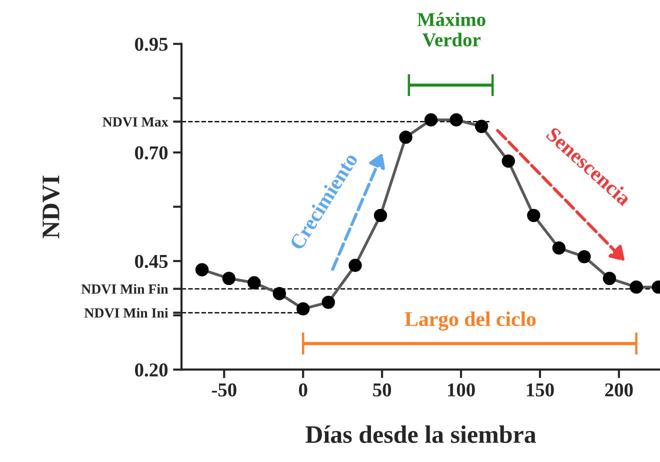 Image resolution: width=660 pixels, height=462 pixels. I want to click on x-tick-label: 100, so click(461, 389).